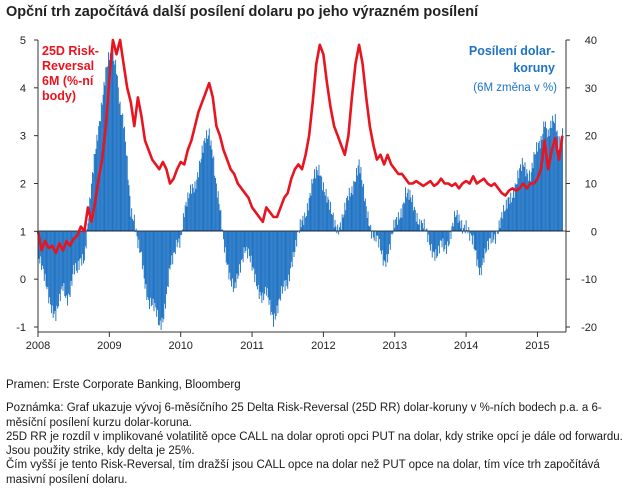 The height and width of the screenshot is (489, 640). I want to click on x-tick-label: 2014, so click(466, 346).